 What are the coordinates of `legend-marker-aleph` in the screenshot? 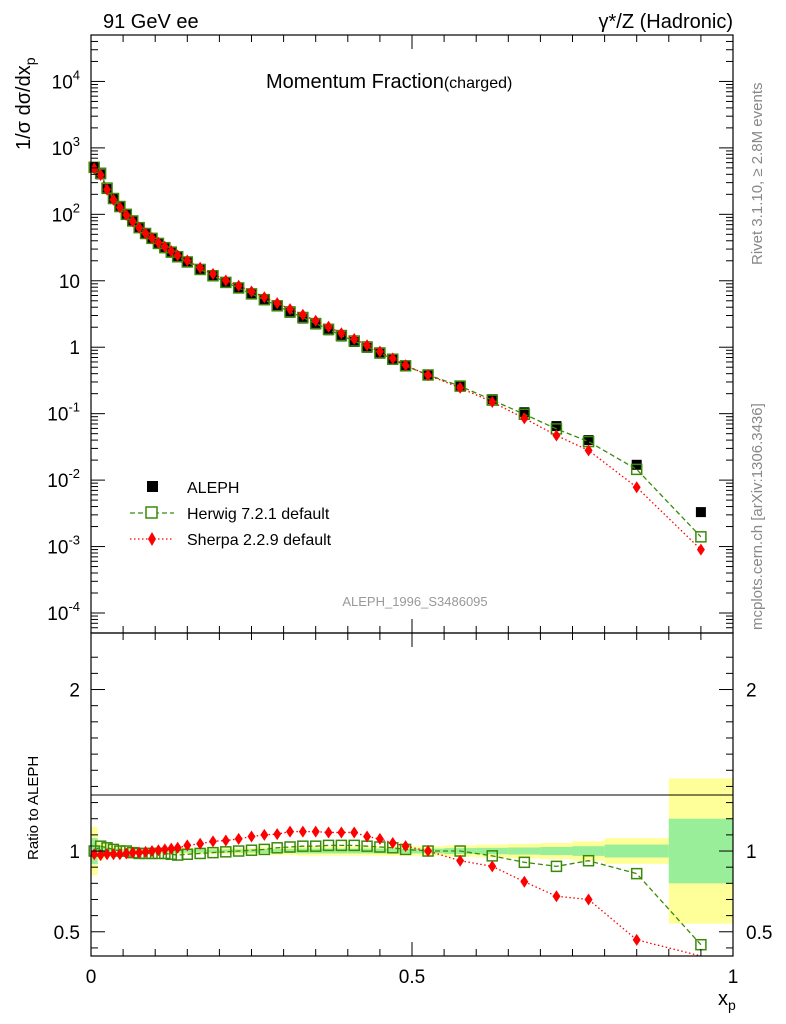 It's located at (152, 486).